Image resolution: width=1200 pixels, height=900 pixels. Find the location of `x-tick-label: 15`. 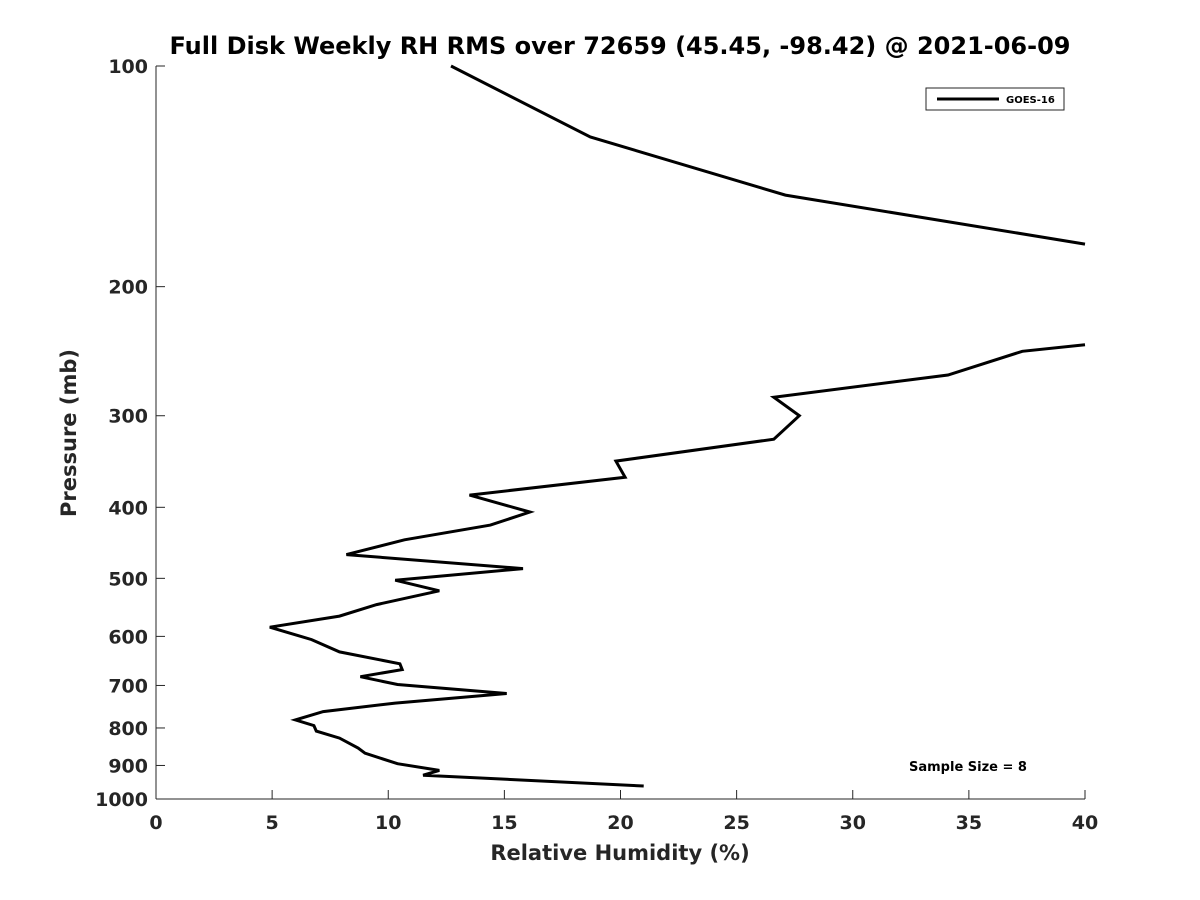

x-tick-label: 15 is located at coordinates (504, 823).